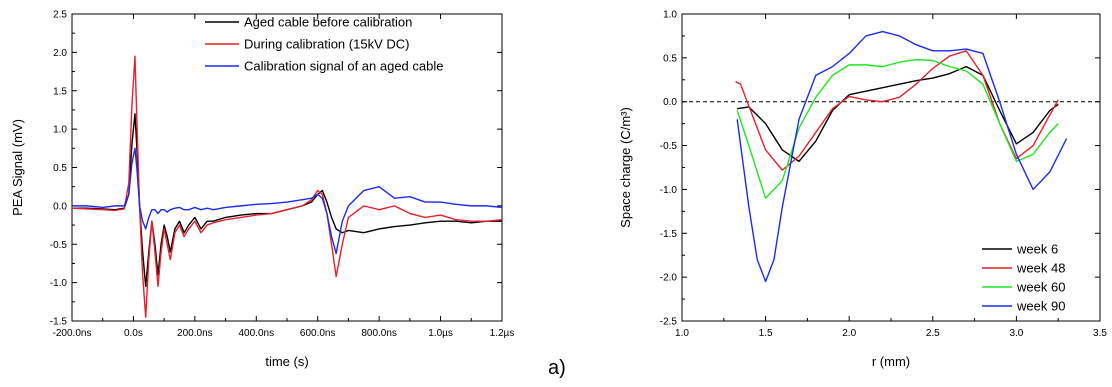 The image size is (1112, 387). What do you see at coordinates (1040, 268) in the screenshot?
I see `legend-label: week 48` at bounding box center [1040, 268].